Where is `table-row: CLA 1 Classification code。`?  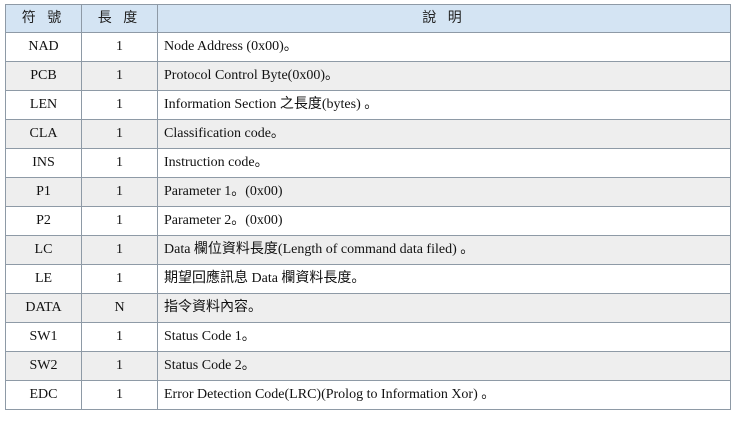 table-row: CLA 1 Classification code。 is located at coordinates (368, 134).